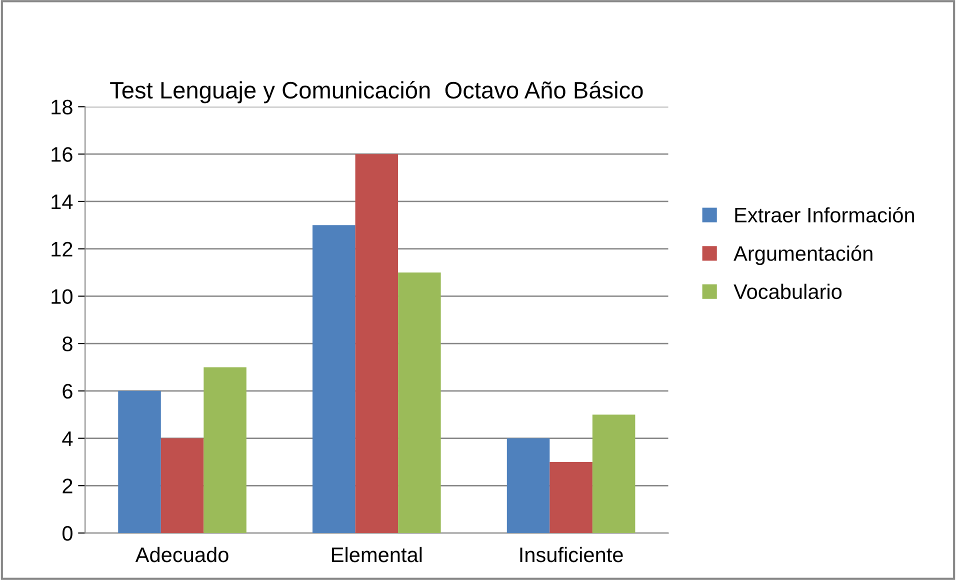  Describe the element at coordinates (181, 554) in the screenshot. I see `x-tick-label: Adecuado` at that location.